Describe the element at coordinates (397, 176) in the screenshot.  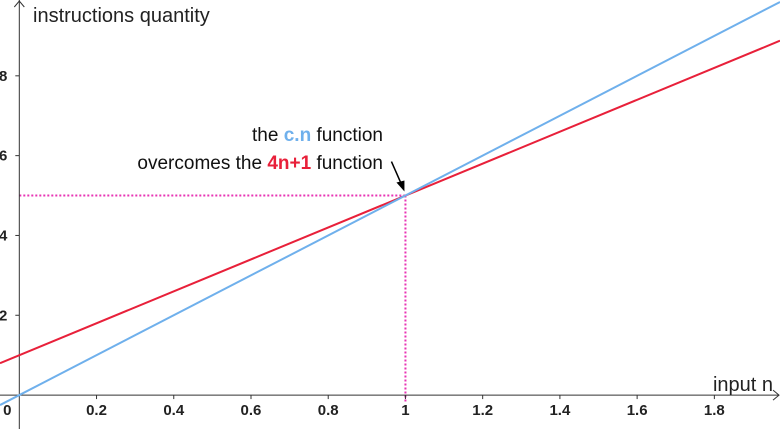
I see `annotation-arrow` at that location.